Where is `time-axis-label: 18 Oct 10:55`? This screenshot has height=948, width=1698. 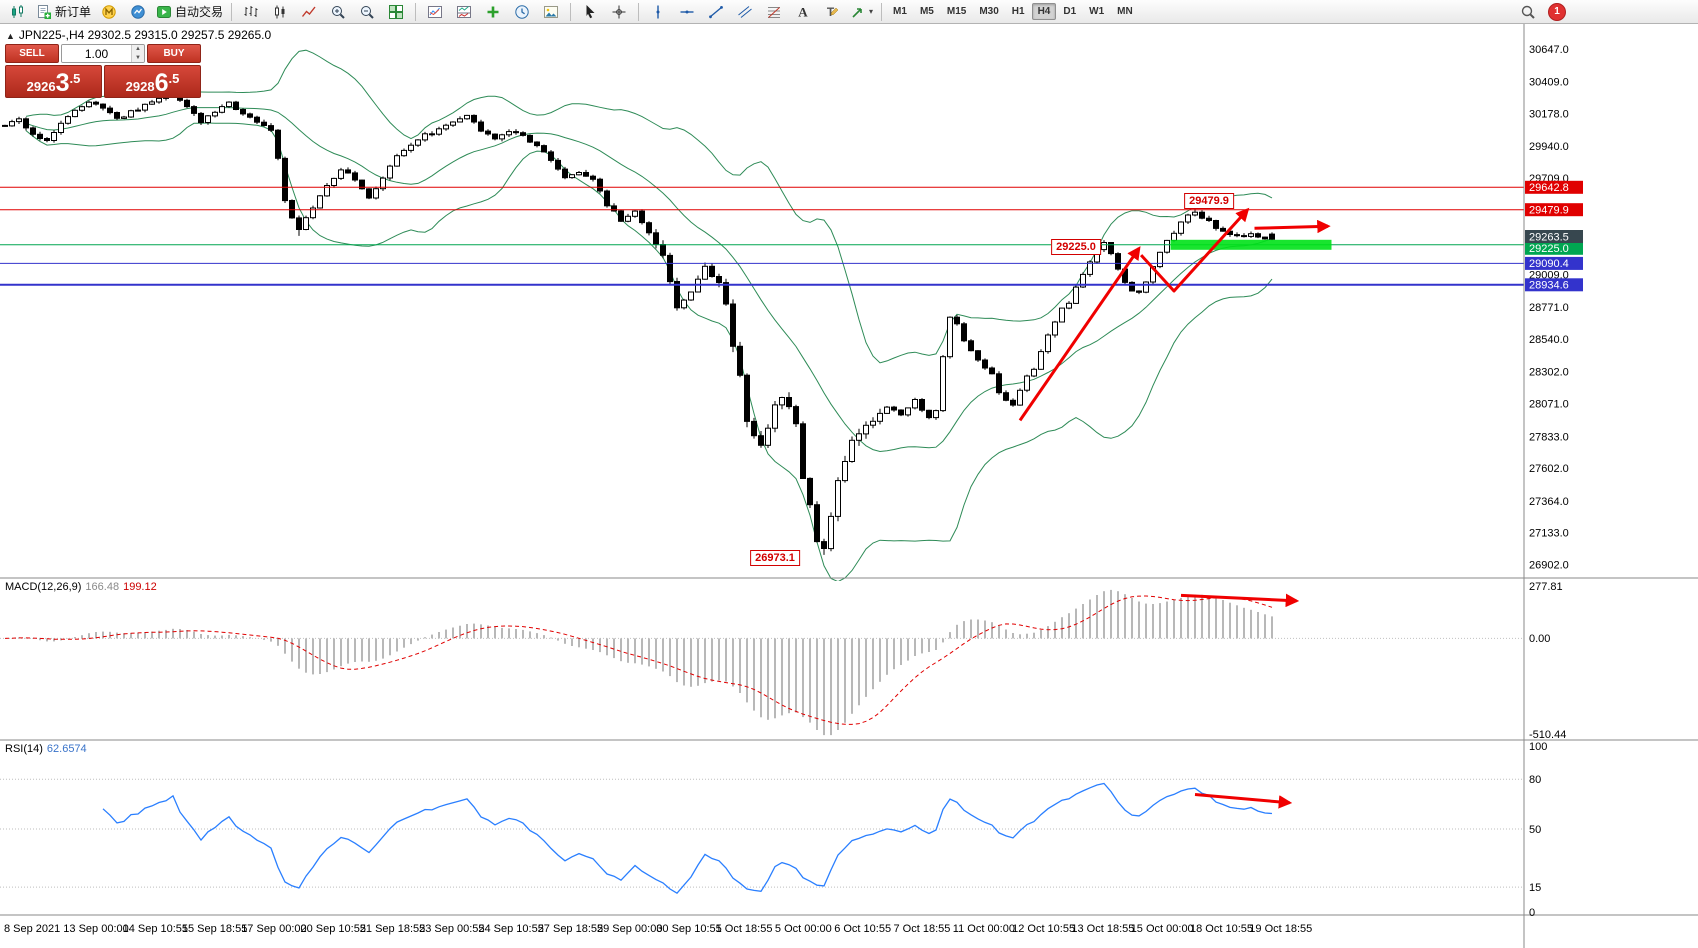
time-axis-label: 18 Oct 10:55 is located at coordinates (1221, 929).